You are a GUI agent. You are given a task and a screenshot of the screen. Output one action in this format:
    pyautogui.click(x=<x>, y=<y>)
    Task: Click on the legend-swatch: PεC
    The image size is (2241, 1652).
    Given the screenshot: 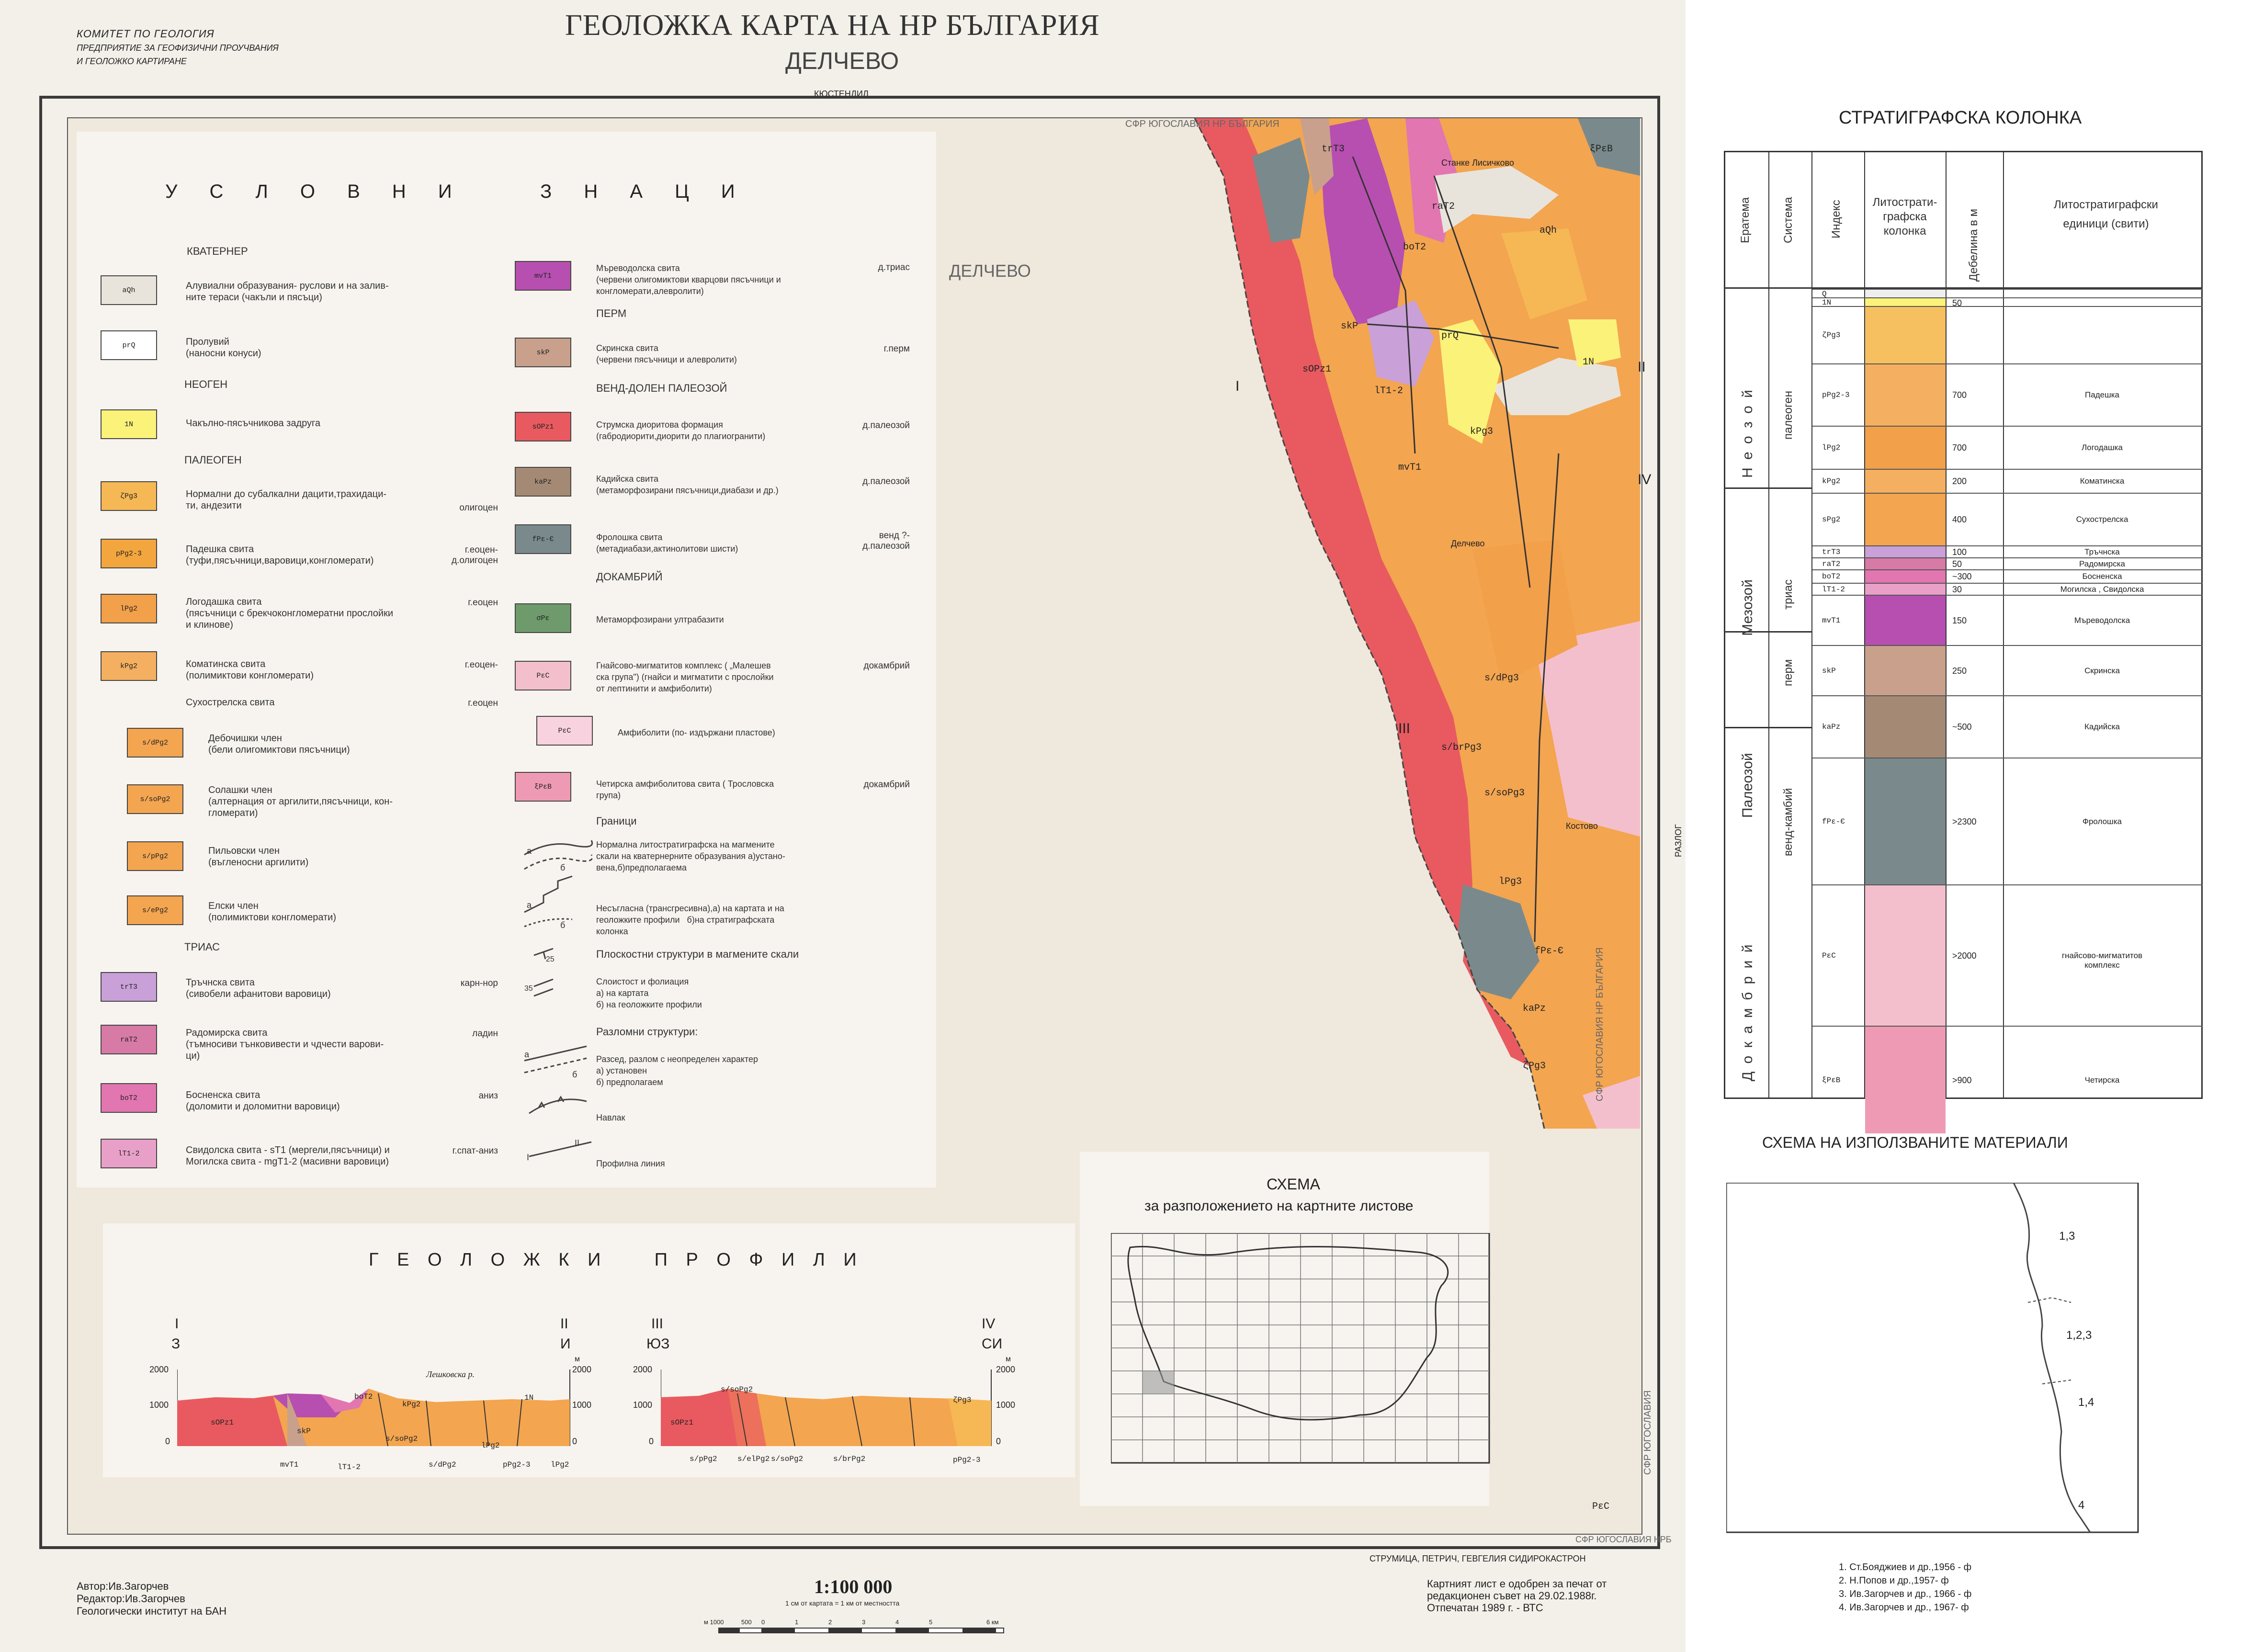 What is the action you would take?
    pyautogui.click(x=543, y=675)
    